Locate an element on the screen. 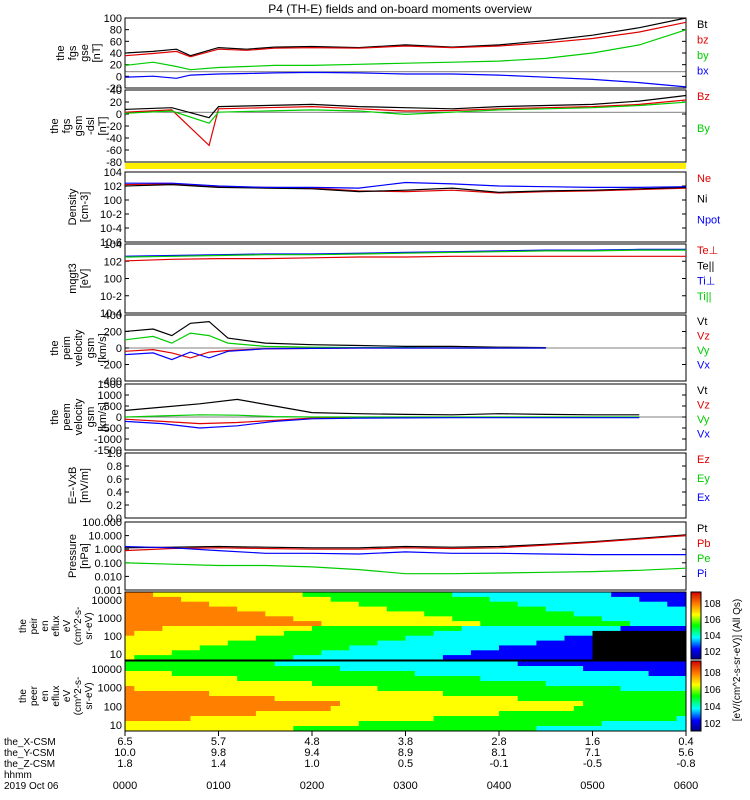  series-line-Te⊥ is located at coordinates (405, 258).